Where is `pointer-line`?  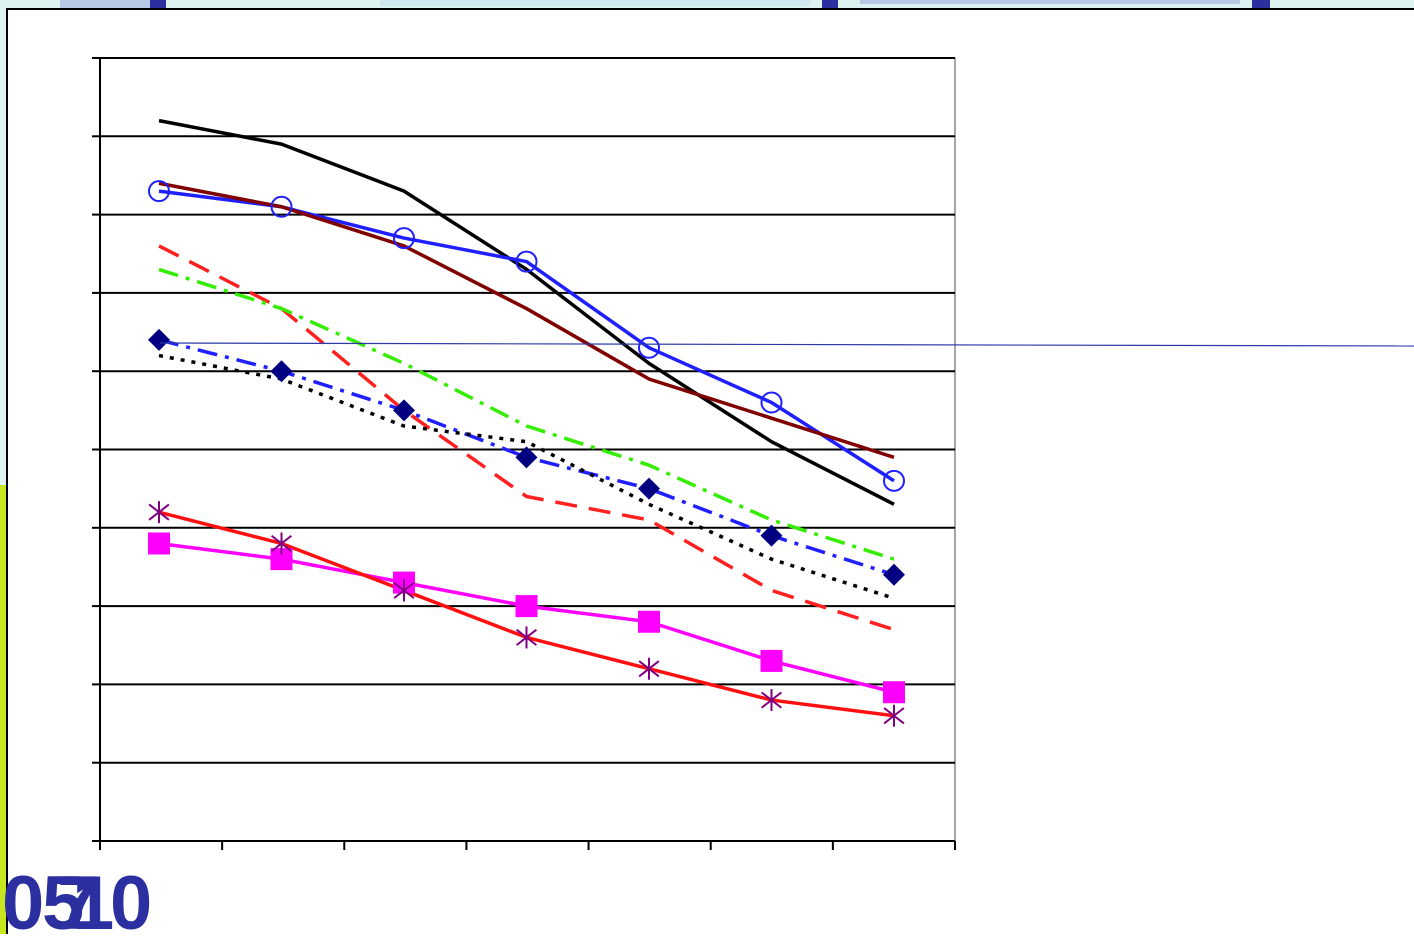
pointer-line is located at coordinates (786, 344).